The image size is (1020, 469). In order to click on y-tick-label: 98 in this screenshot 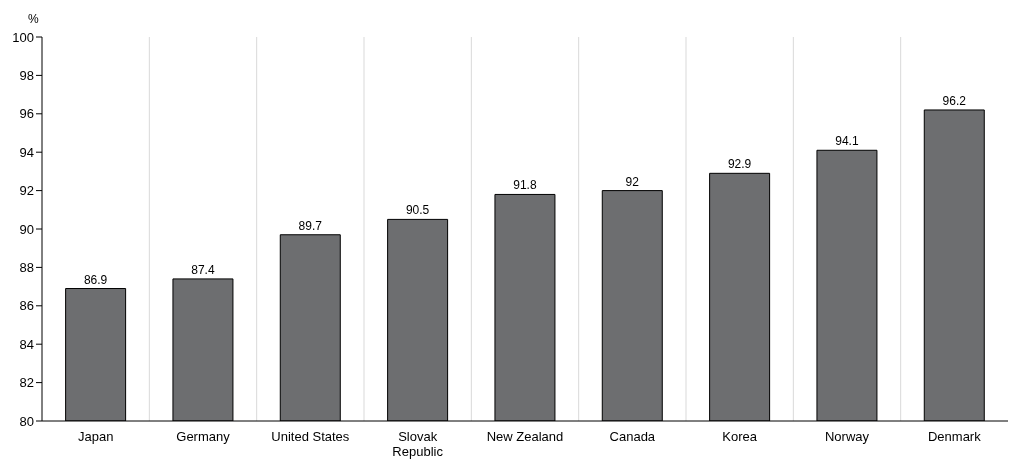, I will do `click(26, 76)`.